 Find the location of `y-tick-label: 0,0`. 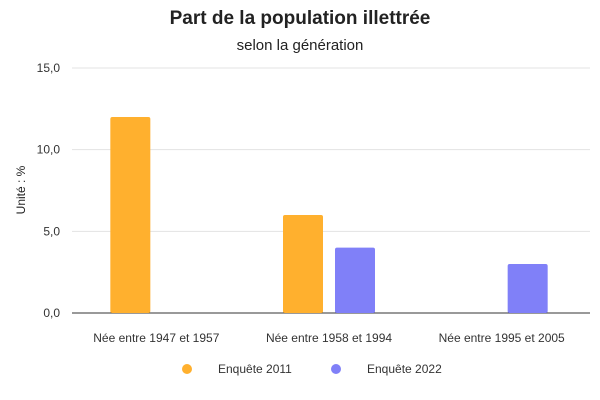

y-tick-label: 0,0 is located at coordinates (51, 313).